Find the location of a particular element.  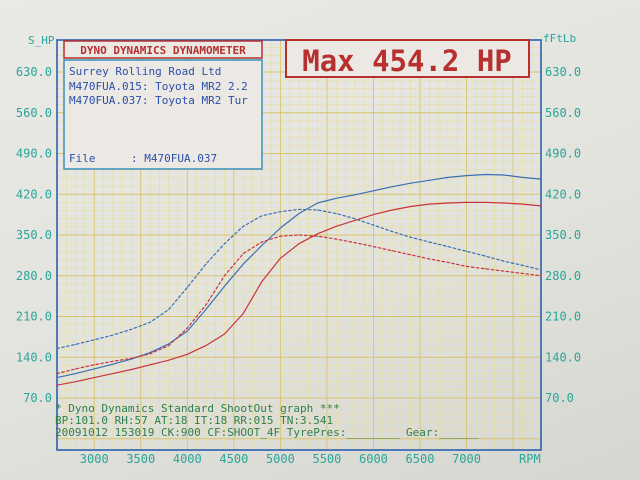

right-tick-label: 630.0 is located at coordinates (563, 72).